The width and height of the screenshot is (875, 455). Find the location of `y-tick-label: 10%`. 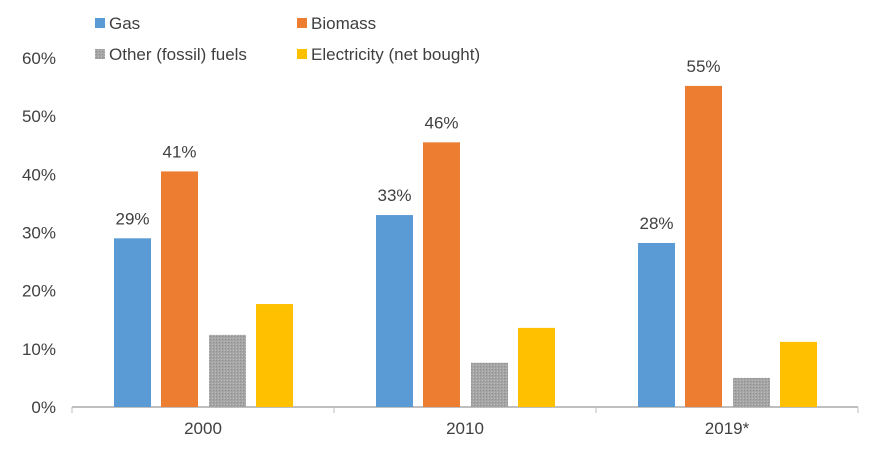

y-tick-label: 10% is located at coordinates (39, 349).